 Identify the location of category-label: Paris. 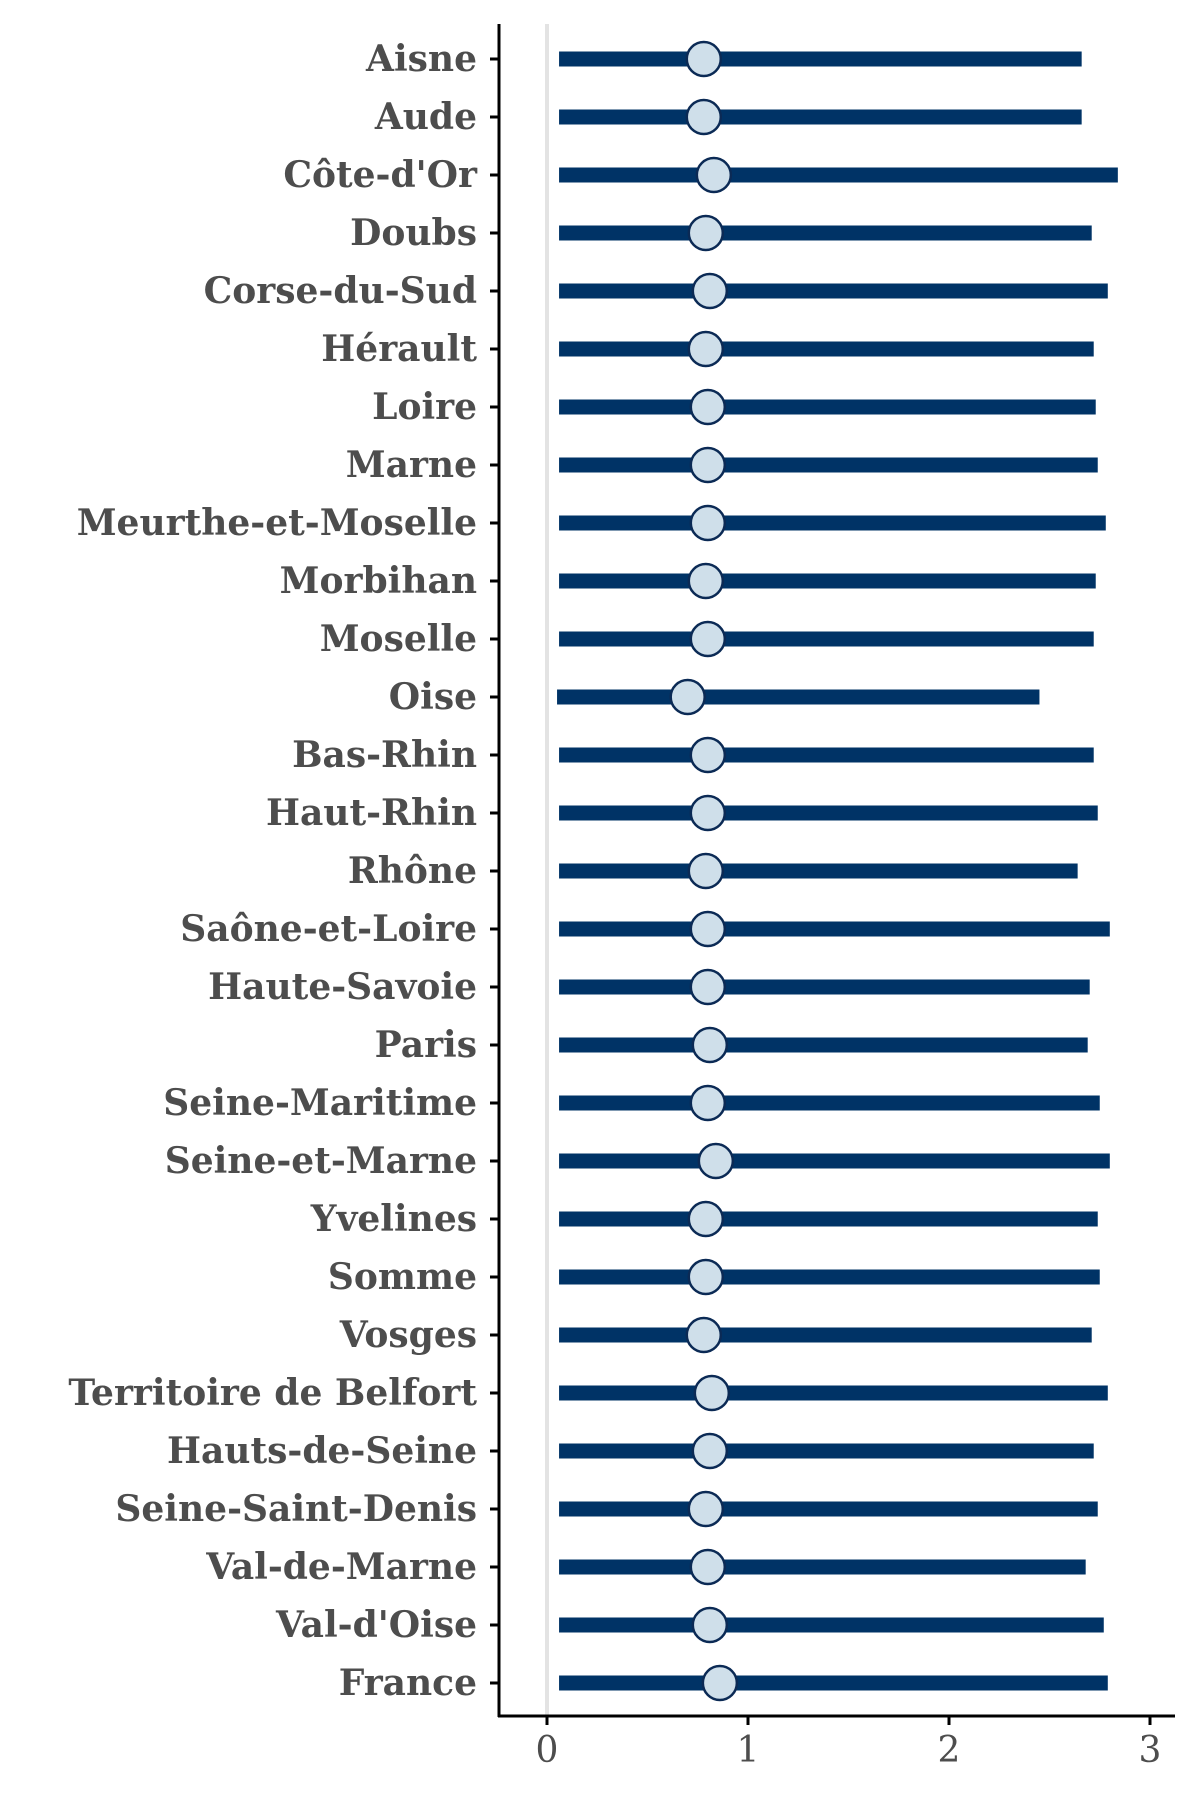
(426, 1045).